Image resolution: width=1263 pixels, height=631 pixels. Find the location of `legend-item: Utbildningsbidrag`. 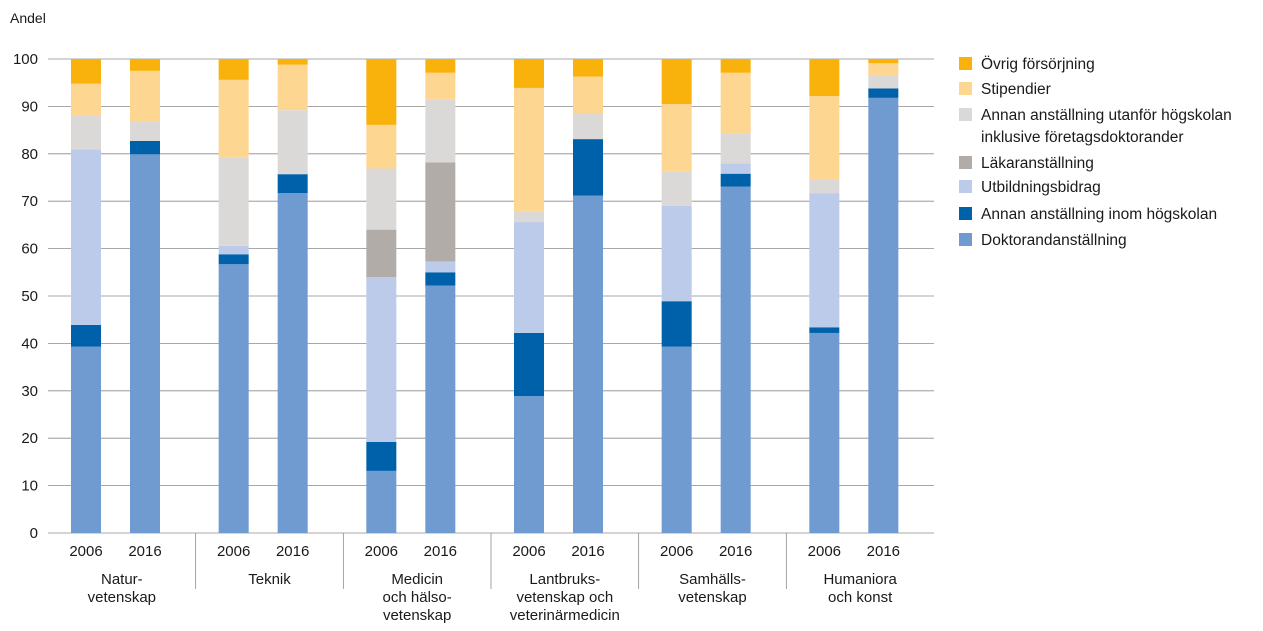

legend-item: Utbildningsbidrag is located at coordinates (1030, 187).